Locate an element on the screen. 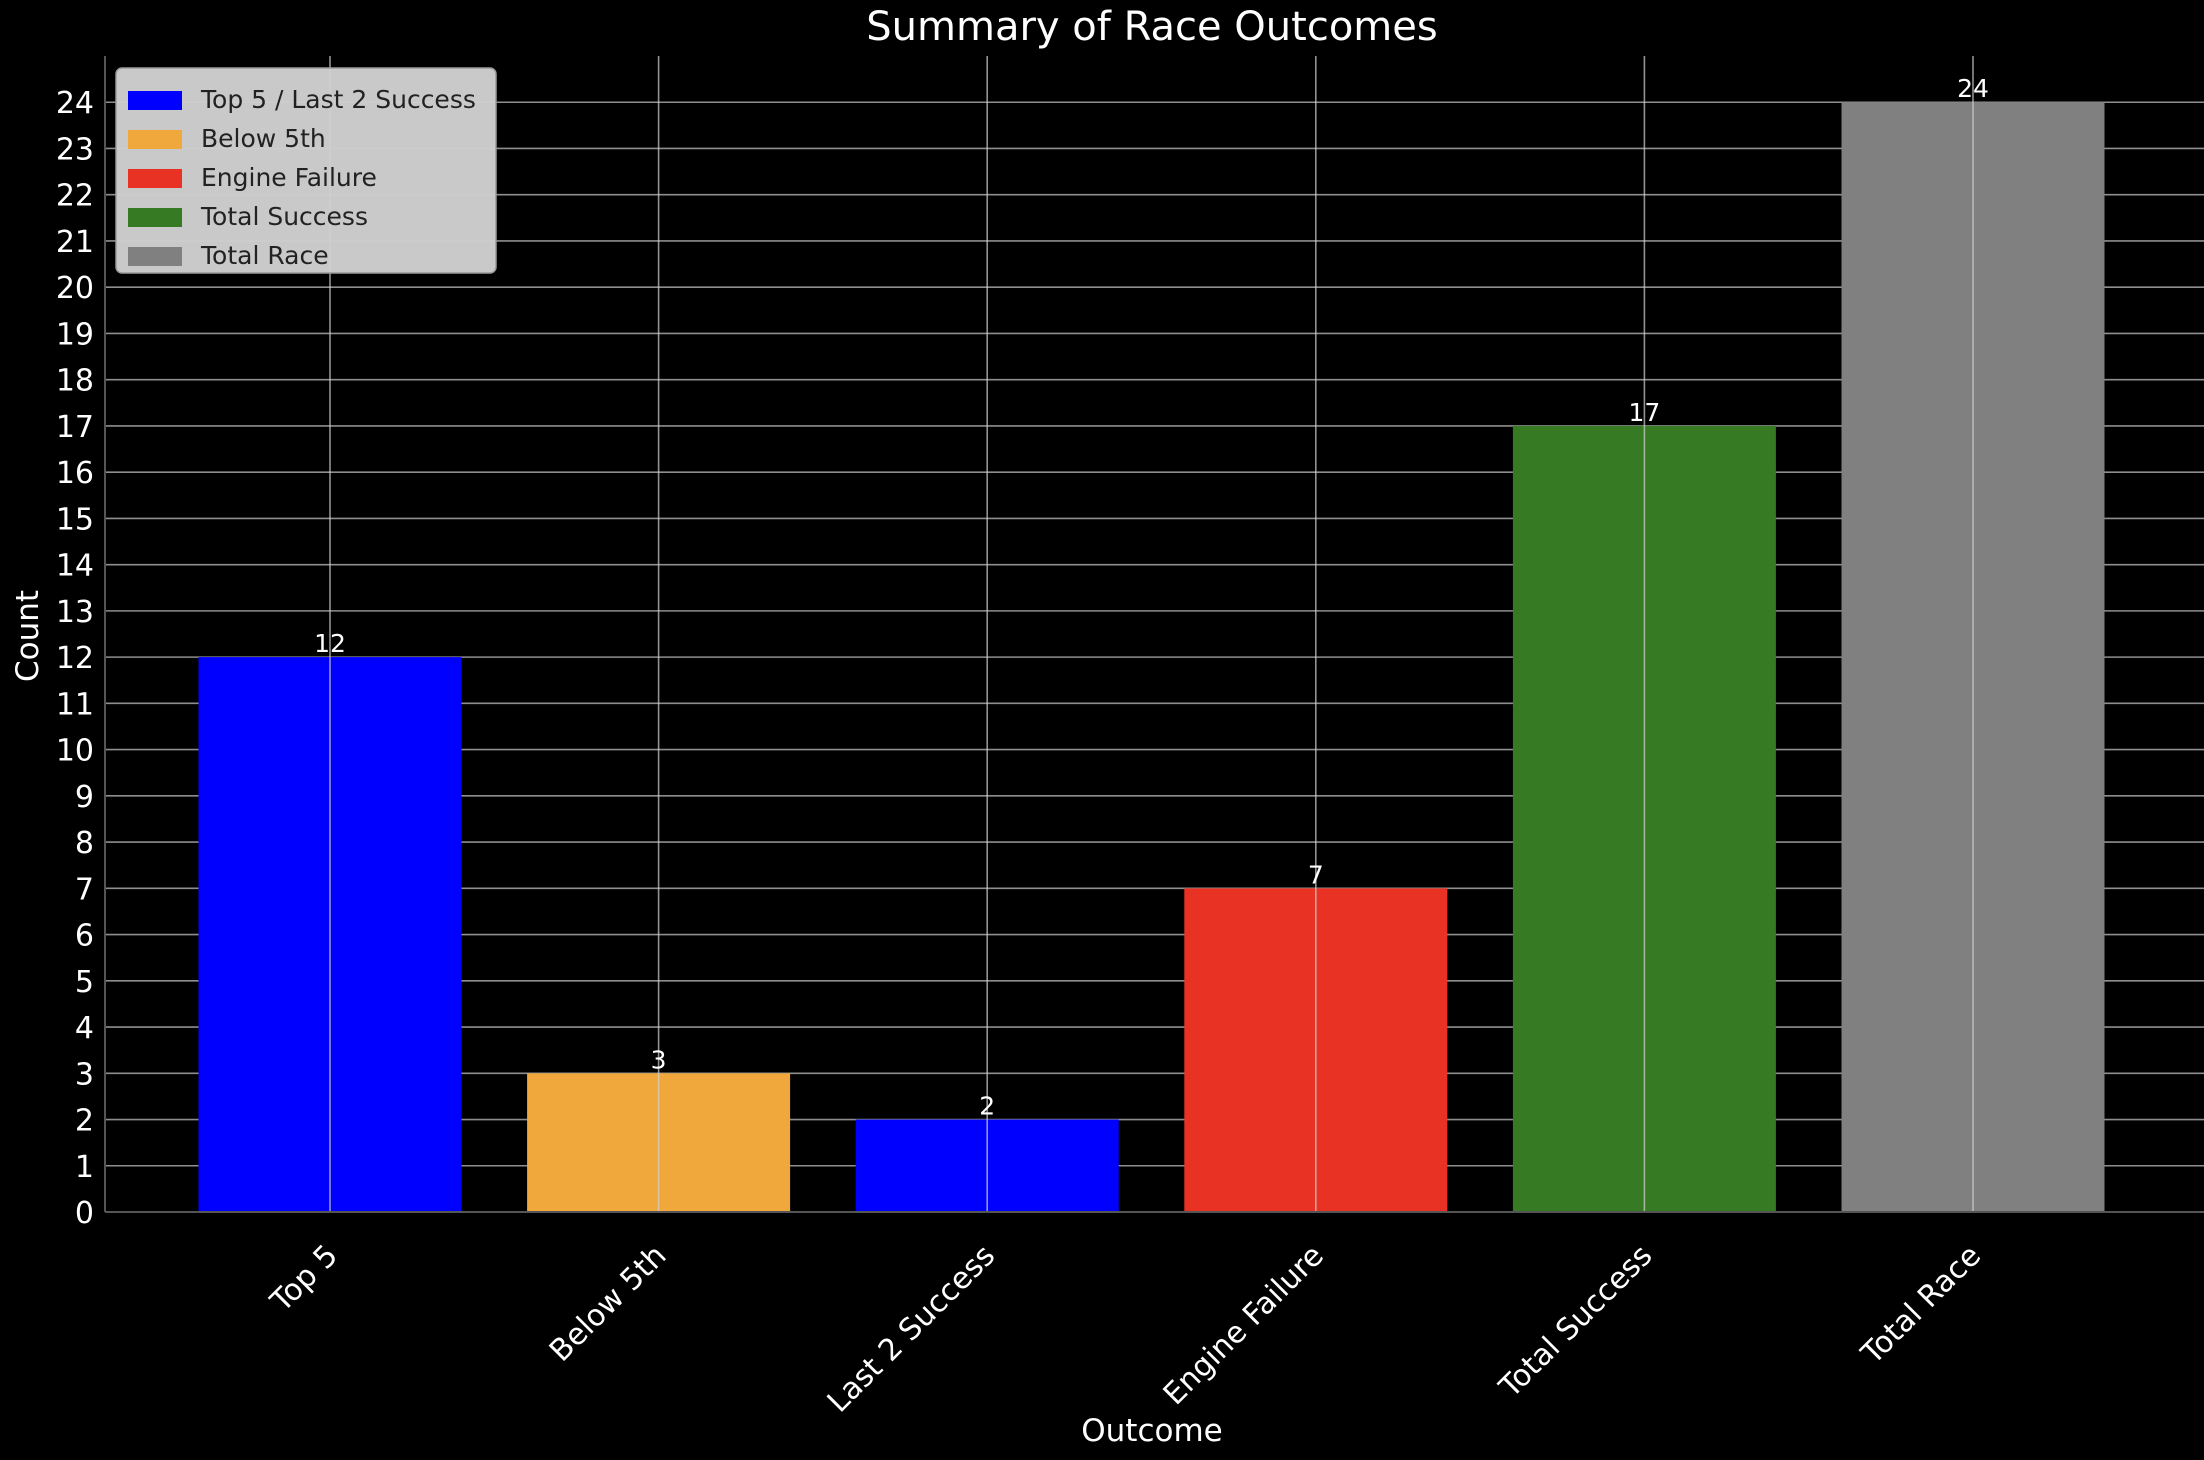 This screenshot has width=2204, height=1460. chart-title: Summary of Race Outcomes is located at coordinates (1151, 27).